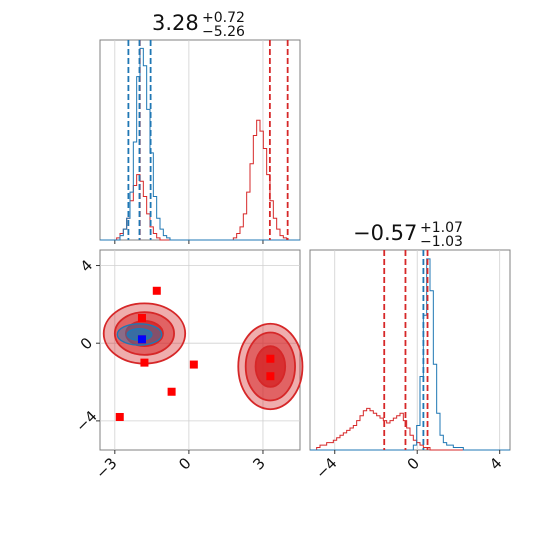 Image resolution: width=550 pixels, height=550 pixels. What do you see at coordinates (141, 339) in the screenshot?
I see `joint-blue-point` at bounding box center [141, 339].